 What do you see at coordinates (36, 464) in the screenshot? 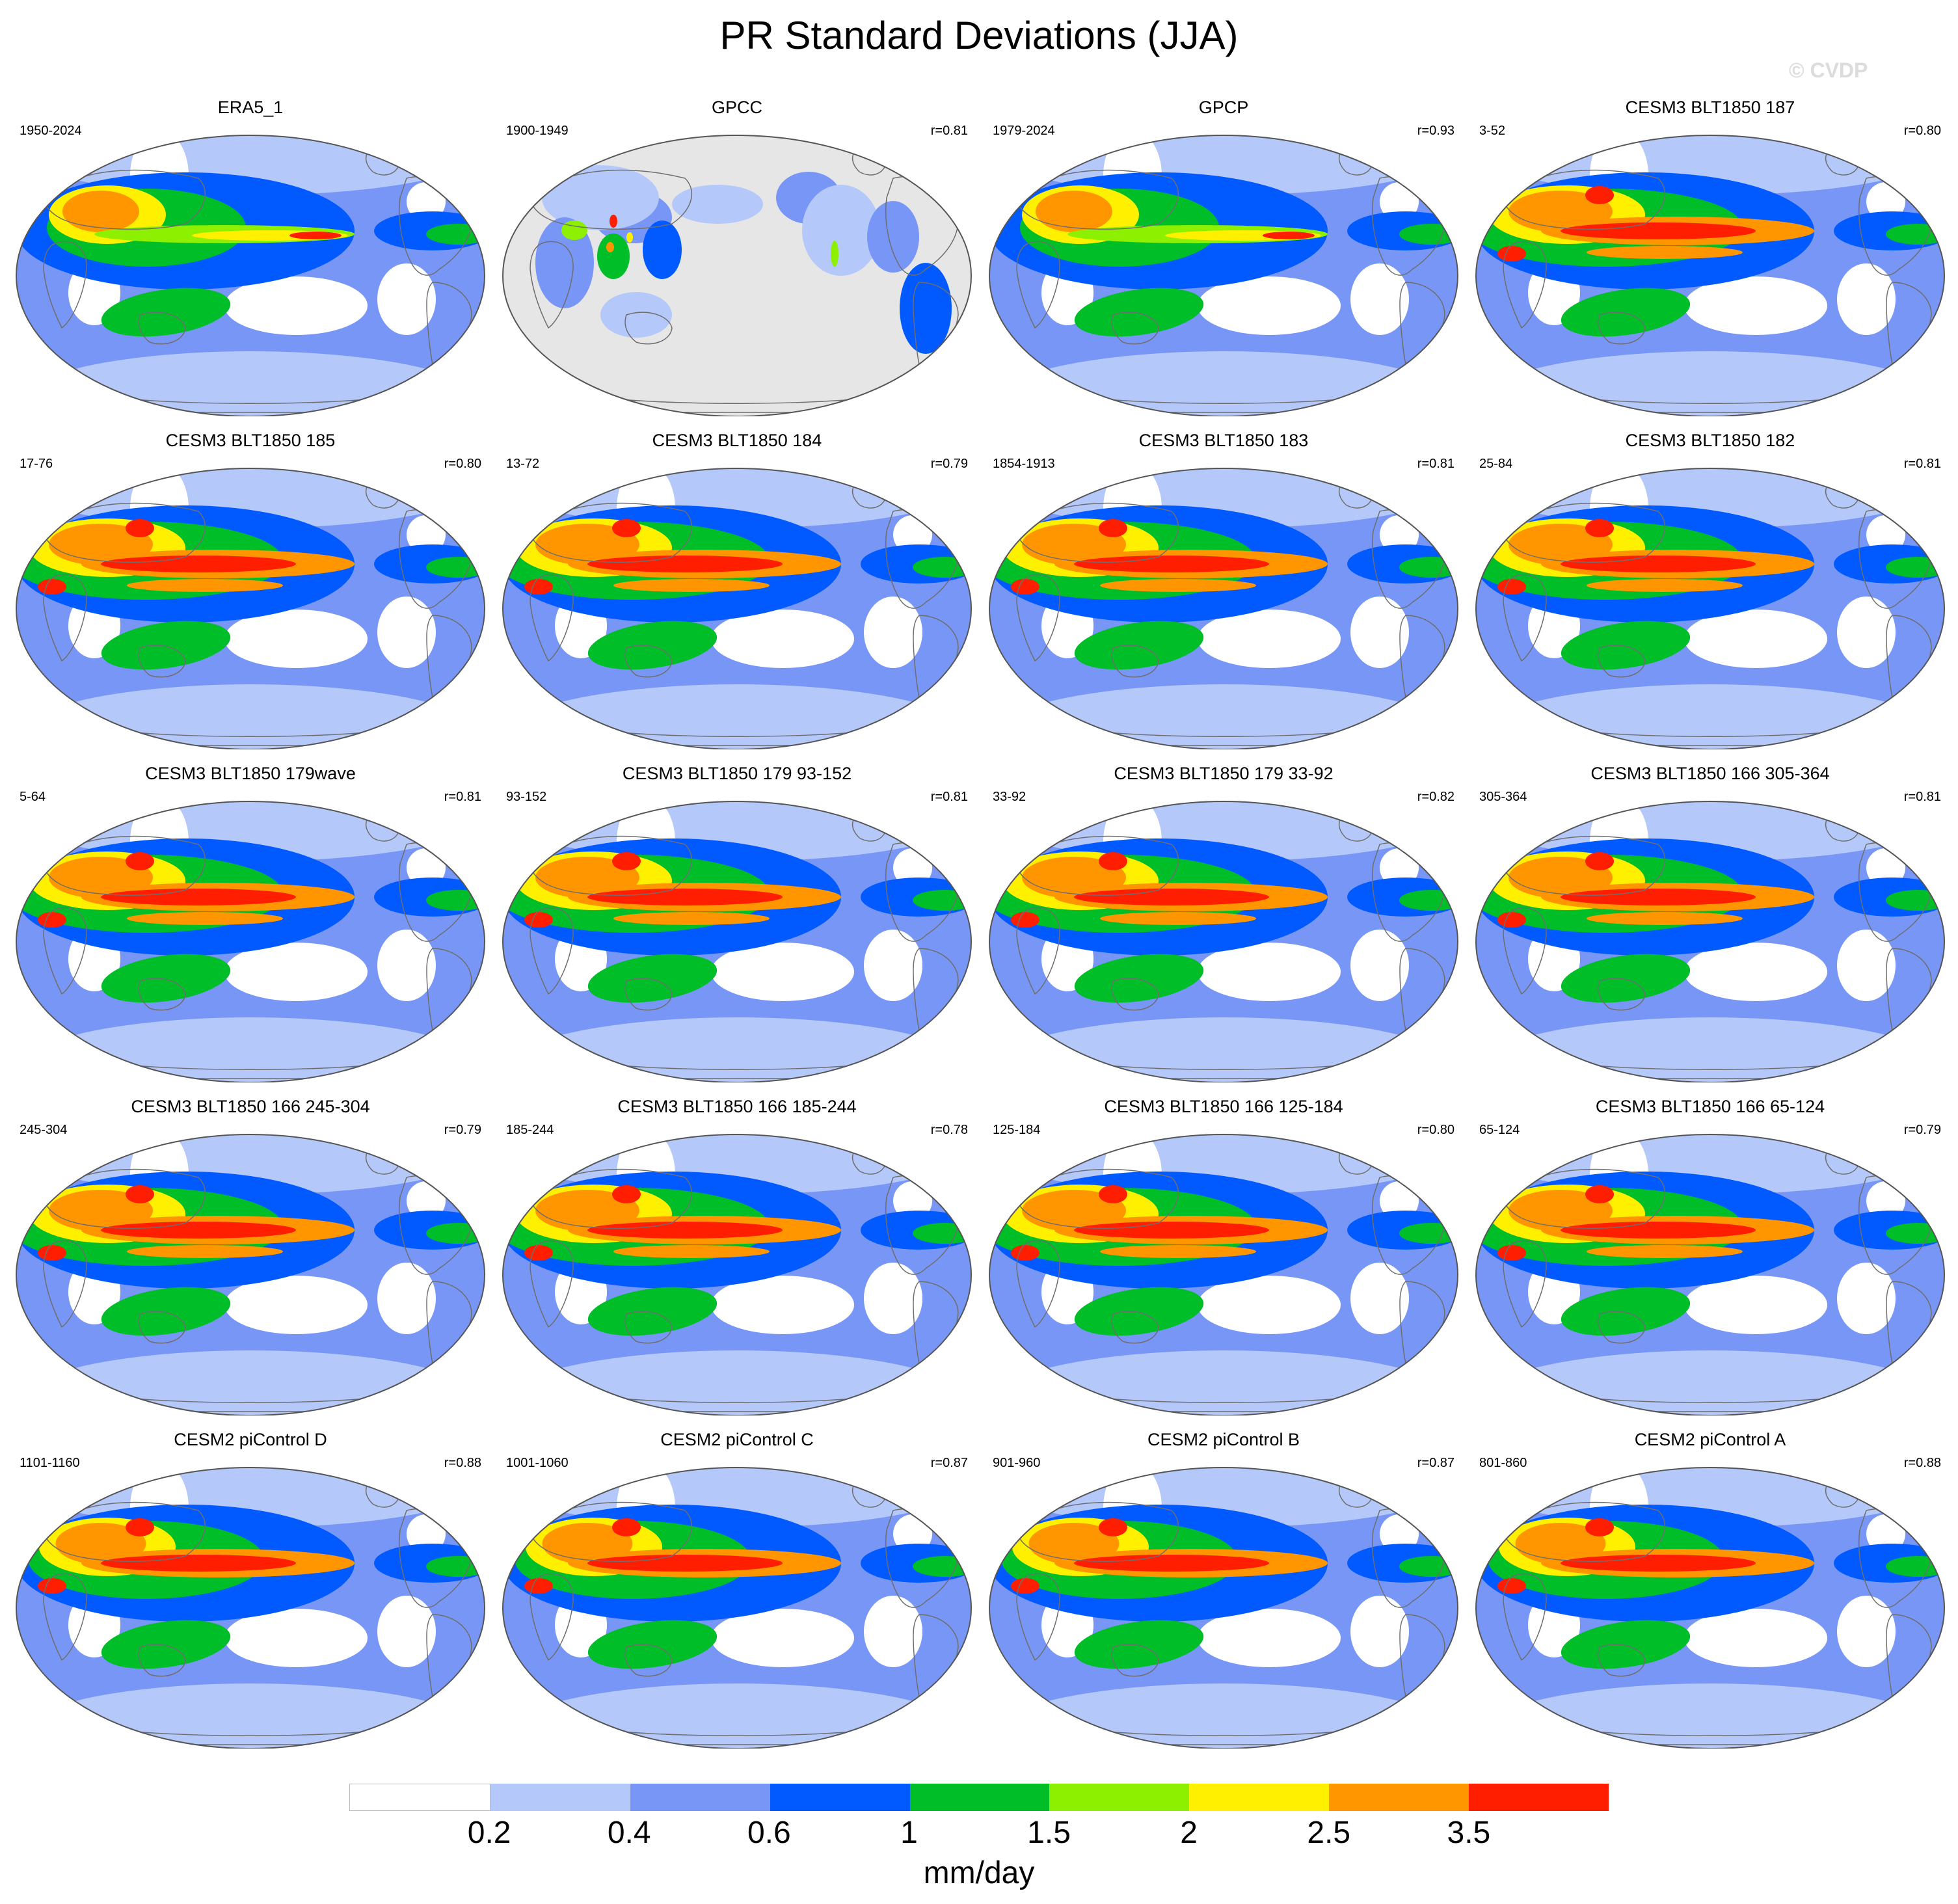
I see `panel-years: 17-76` at bounding box center [36, 464].